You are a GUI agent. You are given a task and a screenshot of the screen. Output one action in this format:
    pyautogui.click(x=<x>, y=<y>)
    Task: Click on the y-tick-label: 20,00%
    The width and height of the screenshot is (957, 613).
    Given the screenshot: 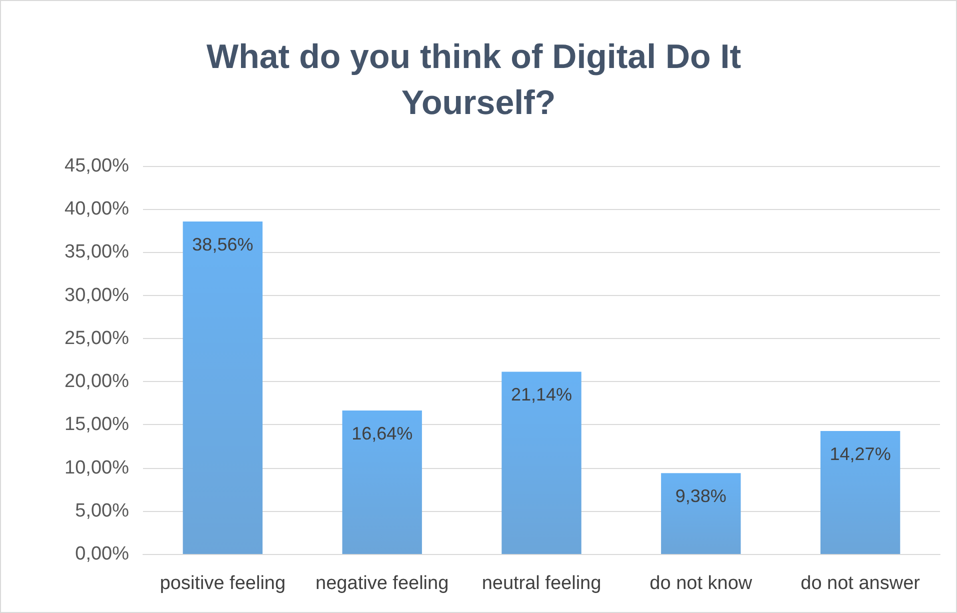 What is the action you would take?
    pyautogui.click(x=97, y=381)
    